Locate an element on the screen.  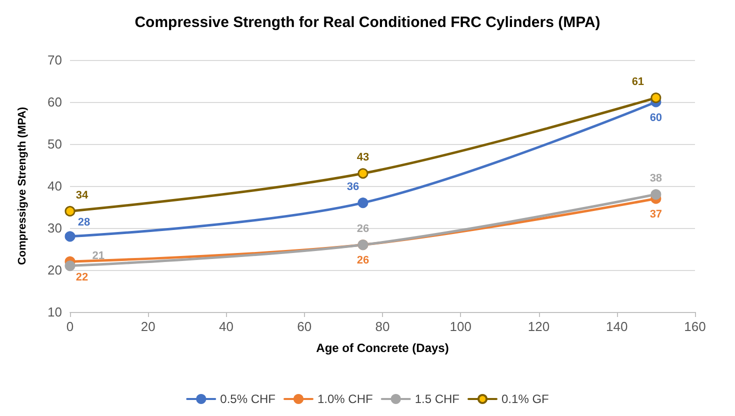
y-tick-label: 70 is located at coordinates (55, 60).